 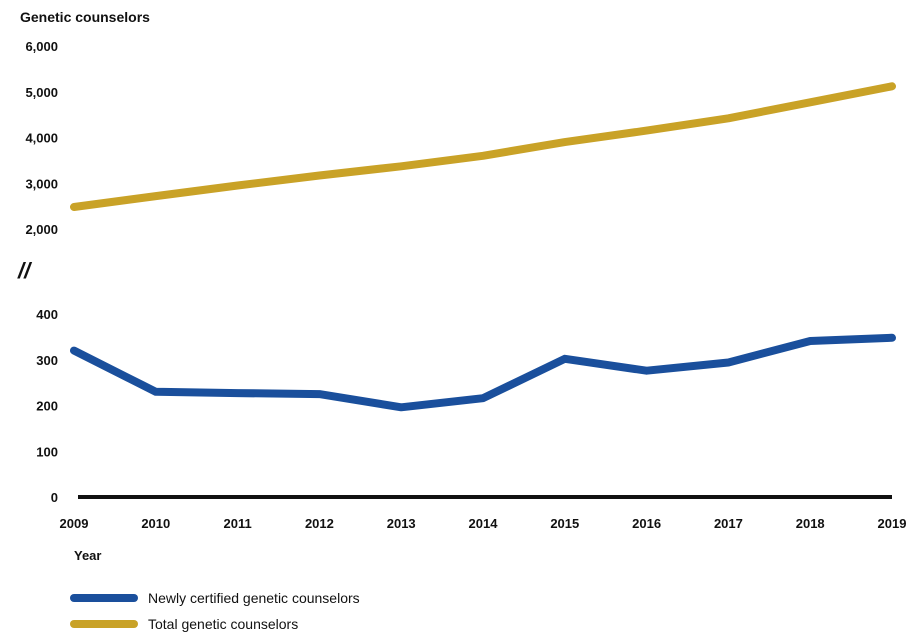 What do you see at coordinates (41, 92) in the screenshot?
I see `upper-y-tick-label: 5,000` at bounding box center [41, 92].